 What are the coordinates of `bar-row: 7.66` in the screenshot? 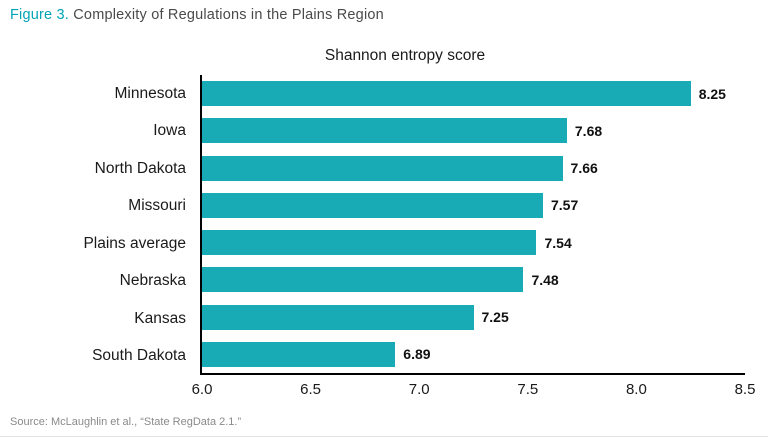 It's located at (473, 168).